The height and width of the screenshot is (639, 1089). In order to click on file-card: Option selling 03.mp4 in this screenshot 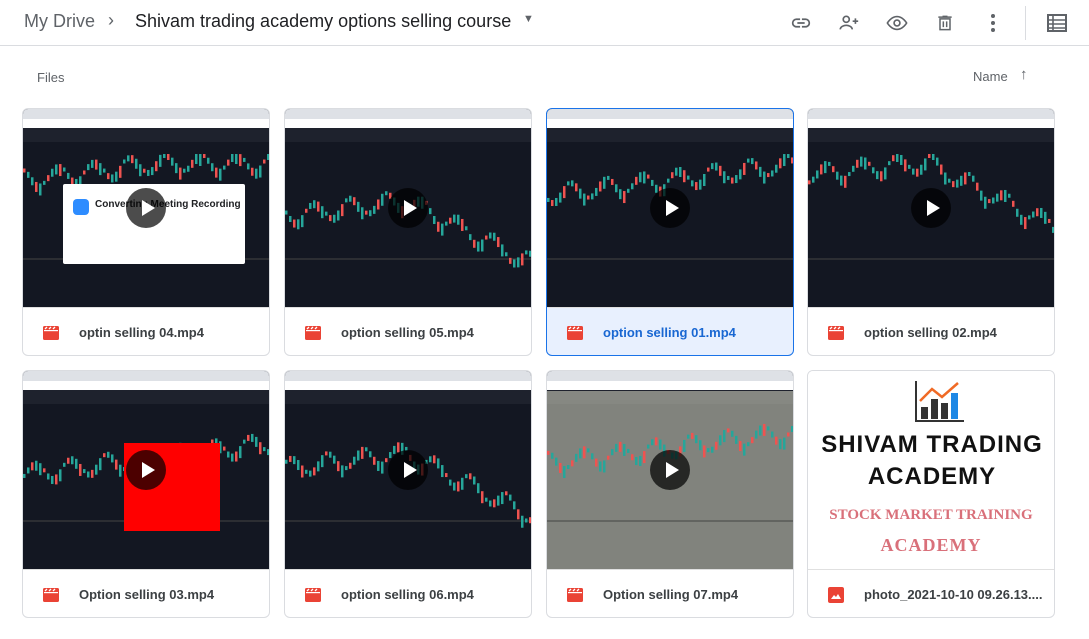, I will do `click(146, 494)`.